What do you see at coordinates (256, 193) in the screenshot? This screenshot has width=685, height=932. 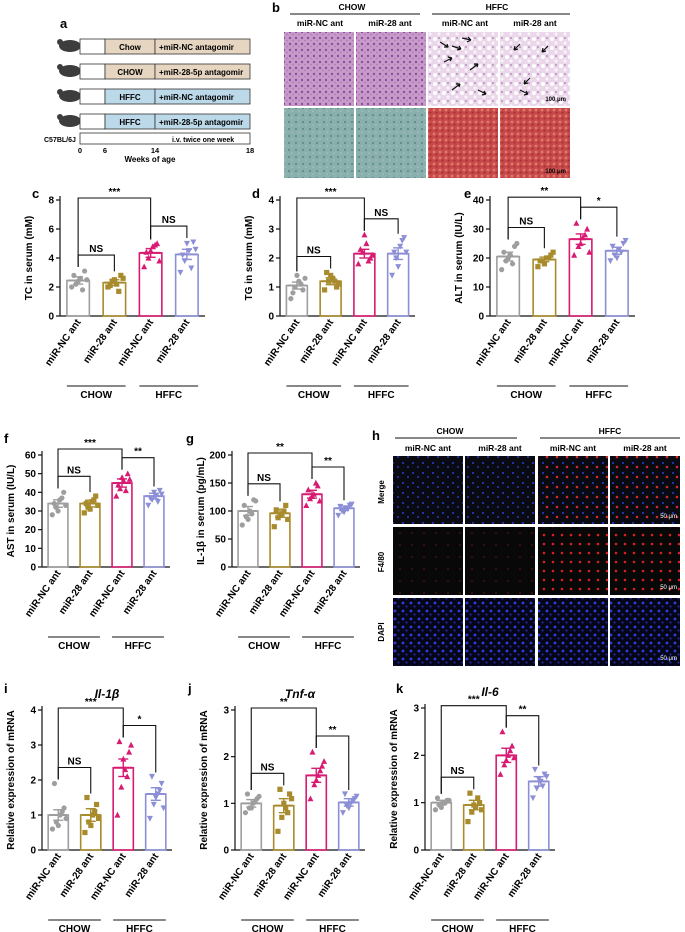 I see `panel-letter-d: d` at bounding box center [256, 193].